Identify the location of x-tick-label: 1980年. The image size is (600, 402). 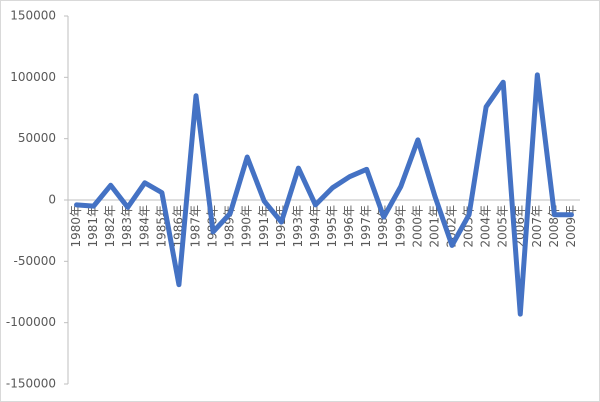
(76, 226).